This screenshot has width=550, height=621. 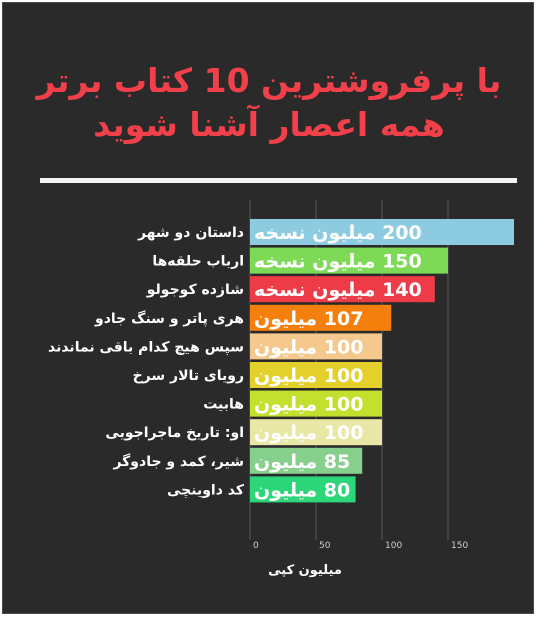 I want to click on tick-label-1: 50, so click(x=325, y=546).